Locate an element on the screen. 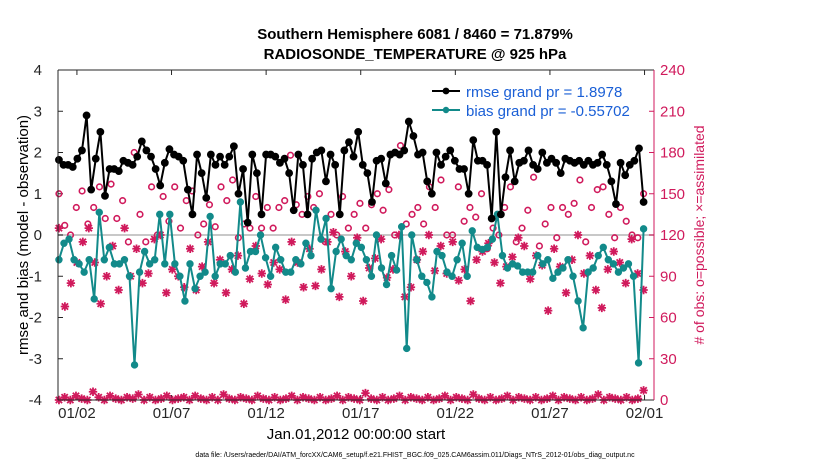 This screenshot has width=830, height=470. right-y-tick-label: 90 is located at coordinates (668, 276).